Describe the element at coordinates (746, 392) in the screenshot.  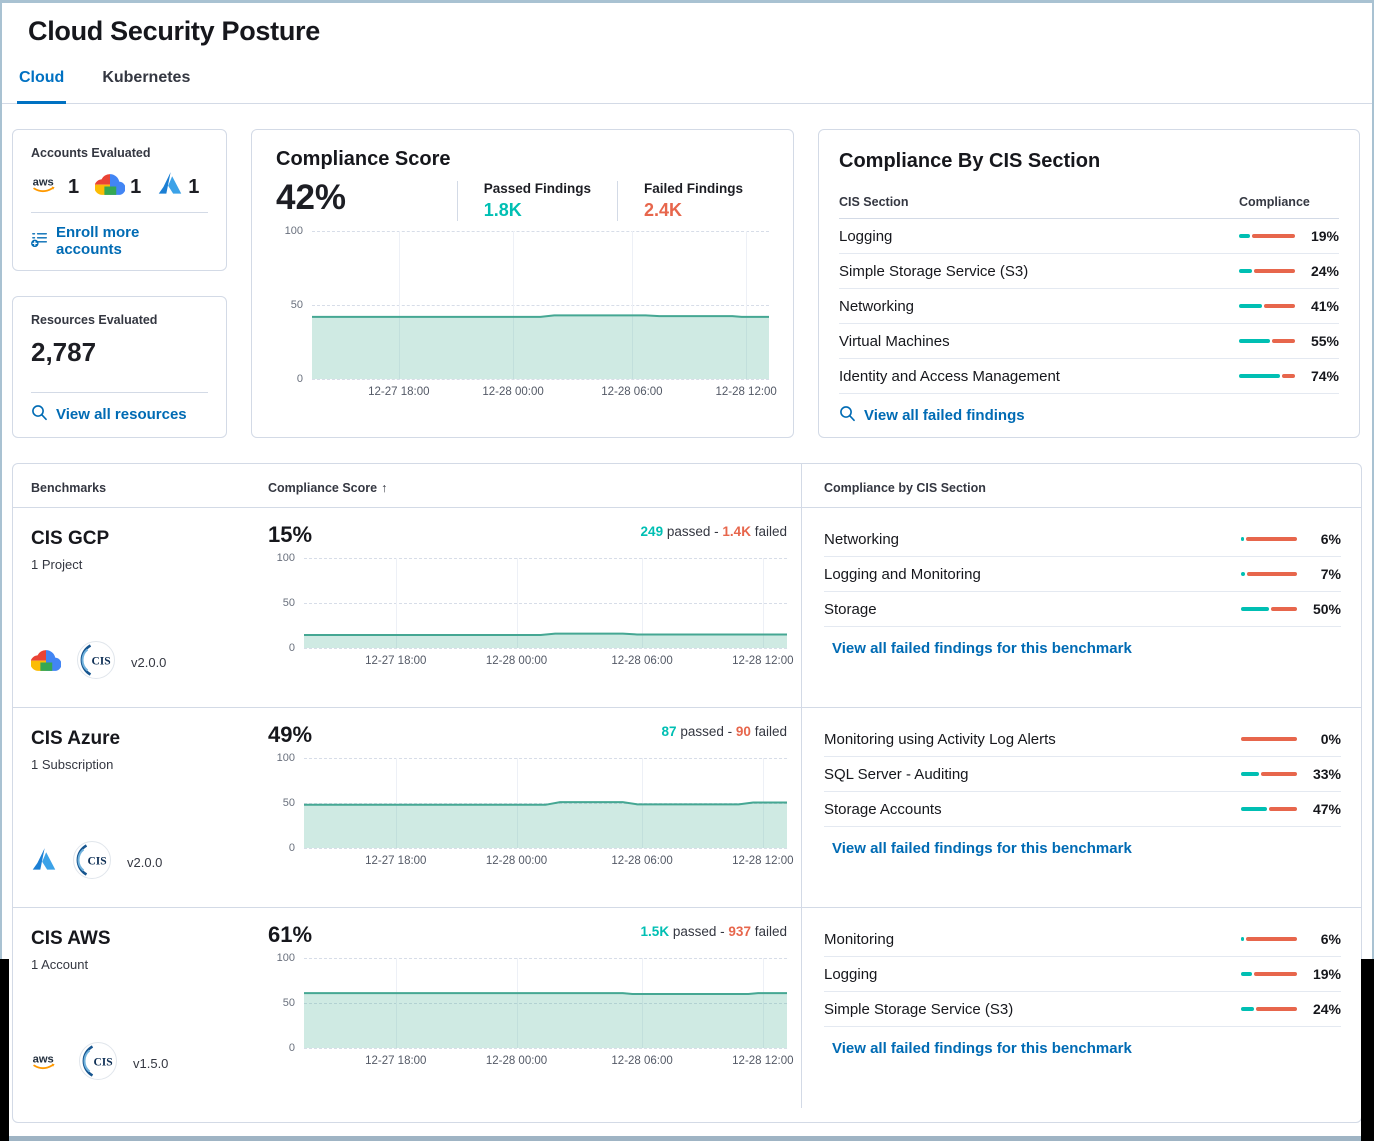
I see `x-axis-tick: 12-28 12:00` at that location.